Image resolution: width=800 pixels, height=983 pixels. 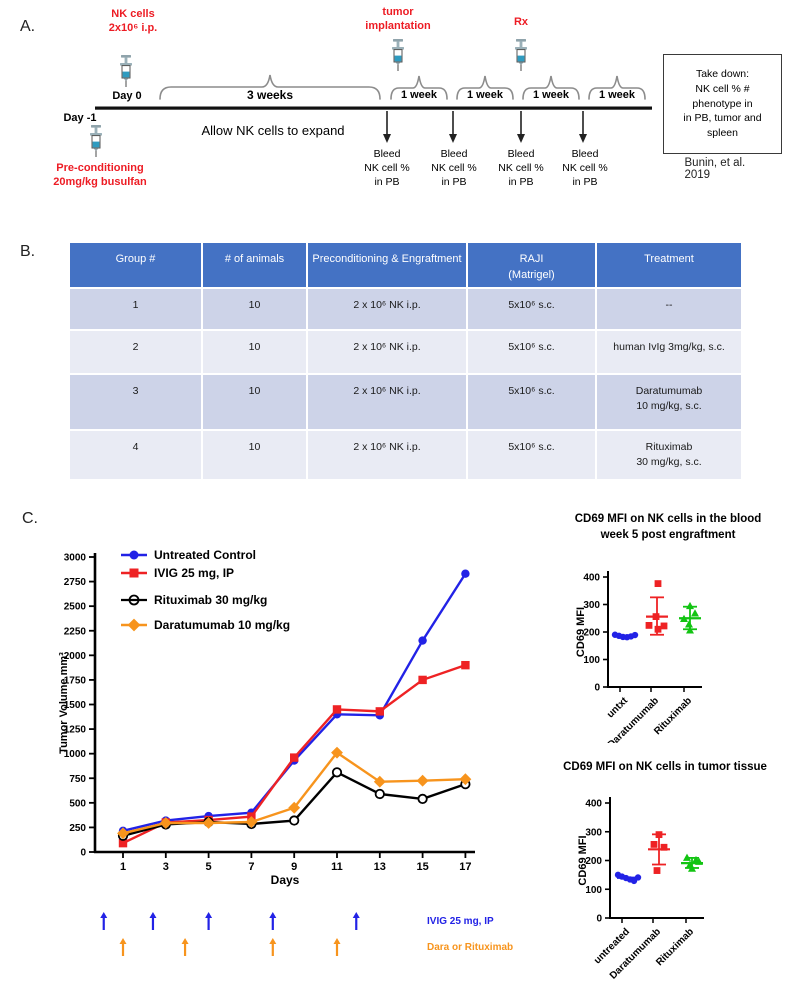 I want to click on table-header-cell: RAJI (Matrigel), so click(x=531, y=265).